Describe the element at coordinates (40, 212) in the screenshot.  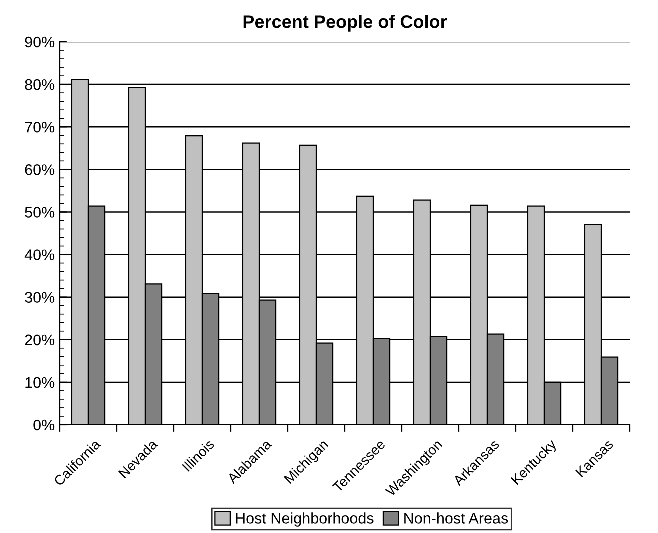
I see `y-tick-label: 50%` at that location.